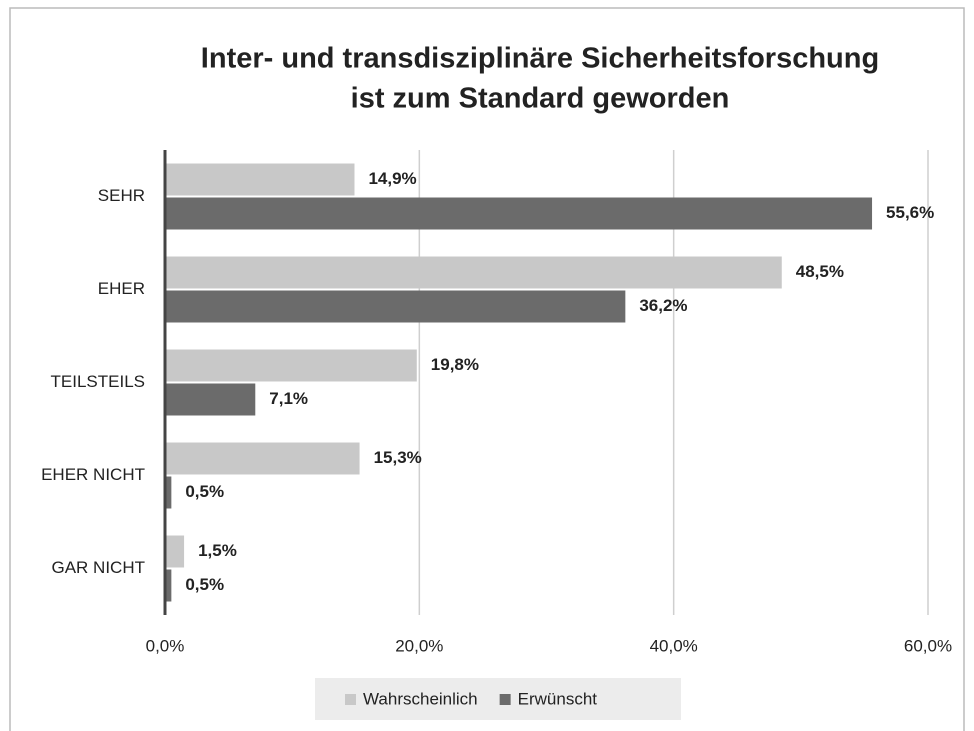  I want to click on y-tick-label: TEILSTEILS, so click(98, 381).